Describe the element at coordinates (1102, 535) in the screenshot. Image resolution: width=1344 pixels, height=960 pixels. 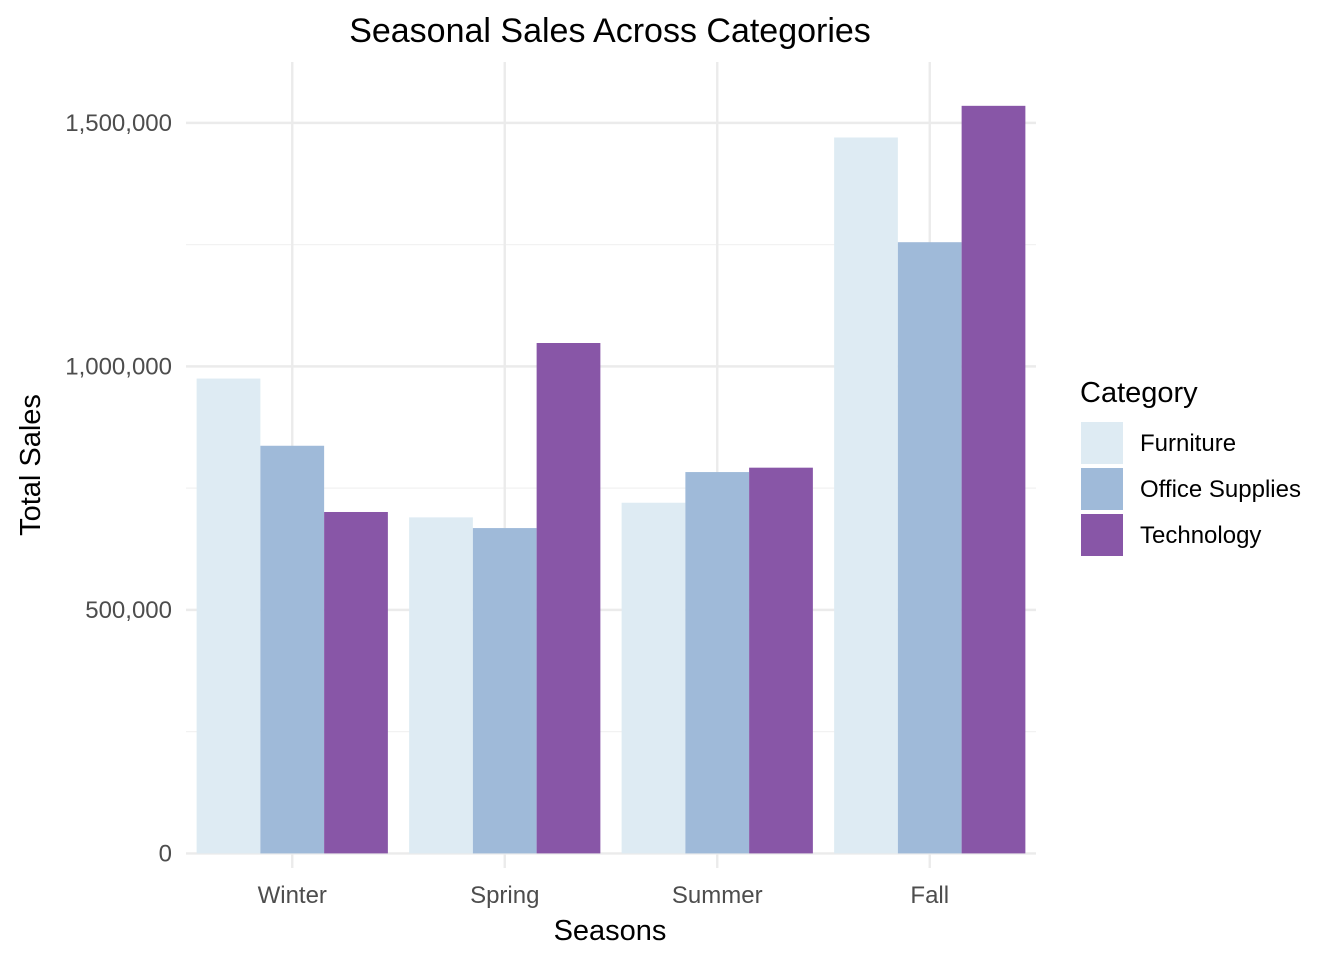
I see `legend-key-technology` at that location.